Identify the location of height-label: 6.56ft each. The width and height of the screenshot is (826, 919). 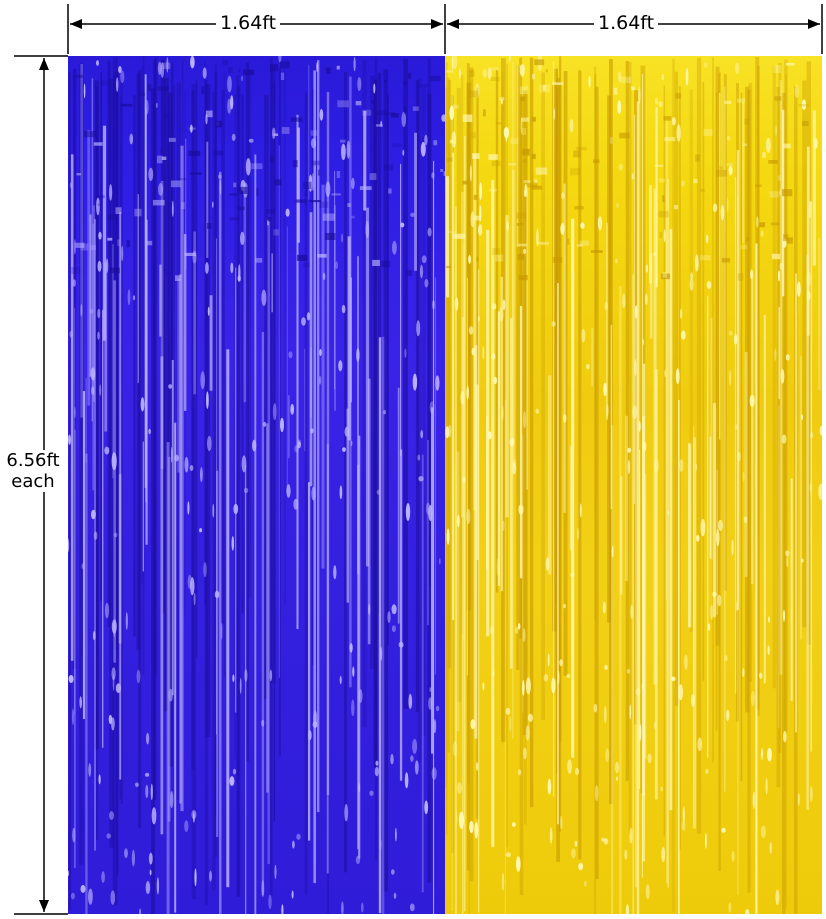
(33, 471).